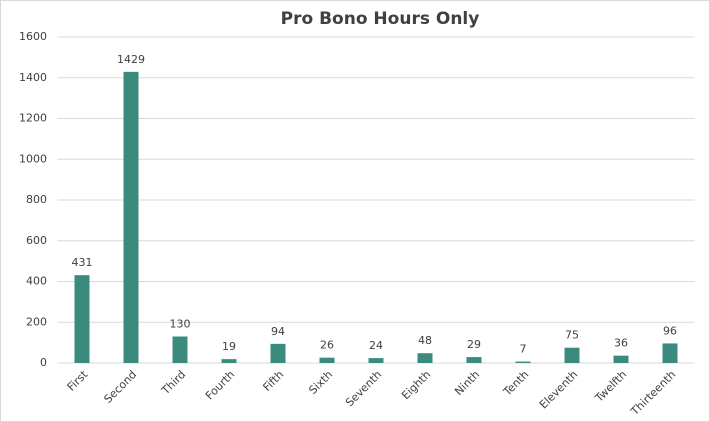  I want to click on data-label: 19, so click(229, 346).